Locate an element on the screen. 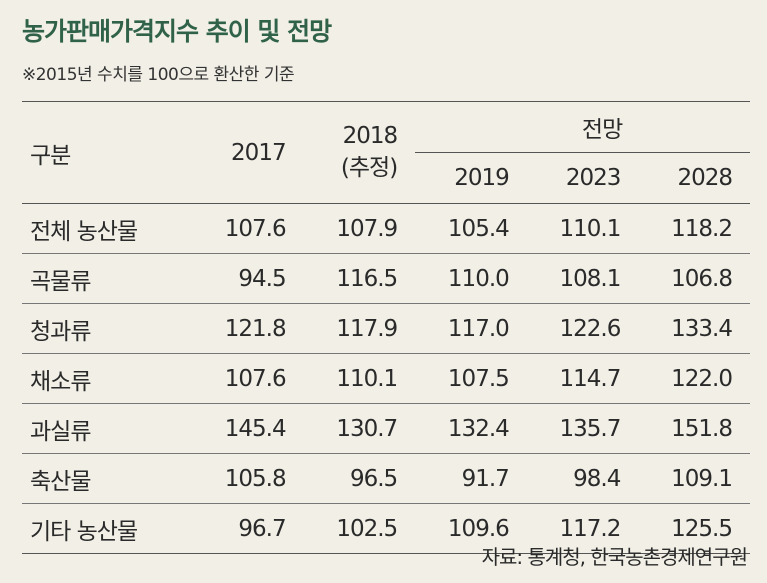 This screenshot has height=583, width=767. row-category: 곡물류 is located at coordinates (107, 278).